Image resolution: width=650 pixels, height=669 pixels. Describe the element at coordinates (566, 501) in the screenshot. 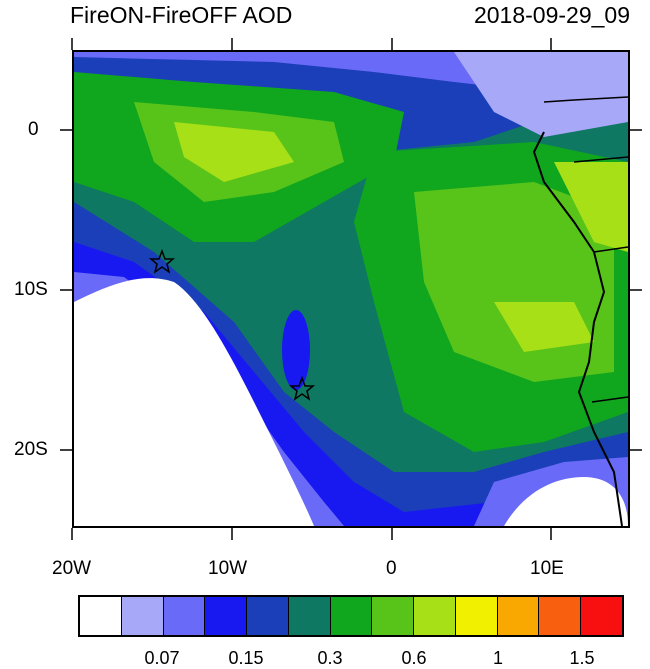

I see `aod-region-clean-southeast` at that location.